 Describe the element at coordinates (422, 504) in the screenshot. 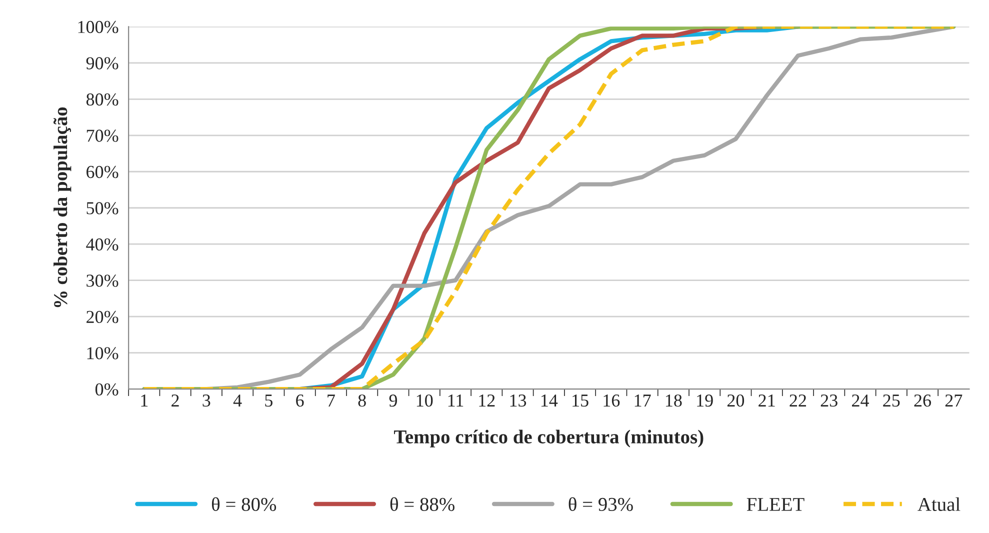

I see `legend-label: θ = 88%` at that location.